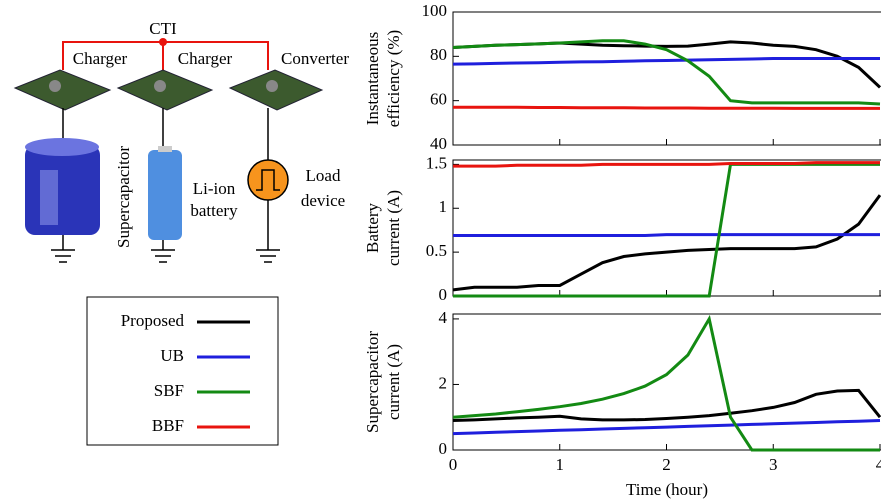  I want to click on y-tick-label: 100, so click(435, 10).